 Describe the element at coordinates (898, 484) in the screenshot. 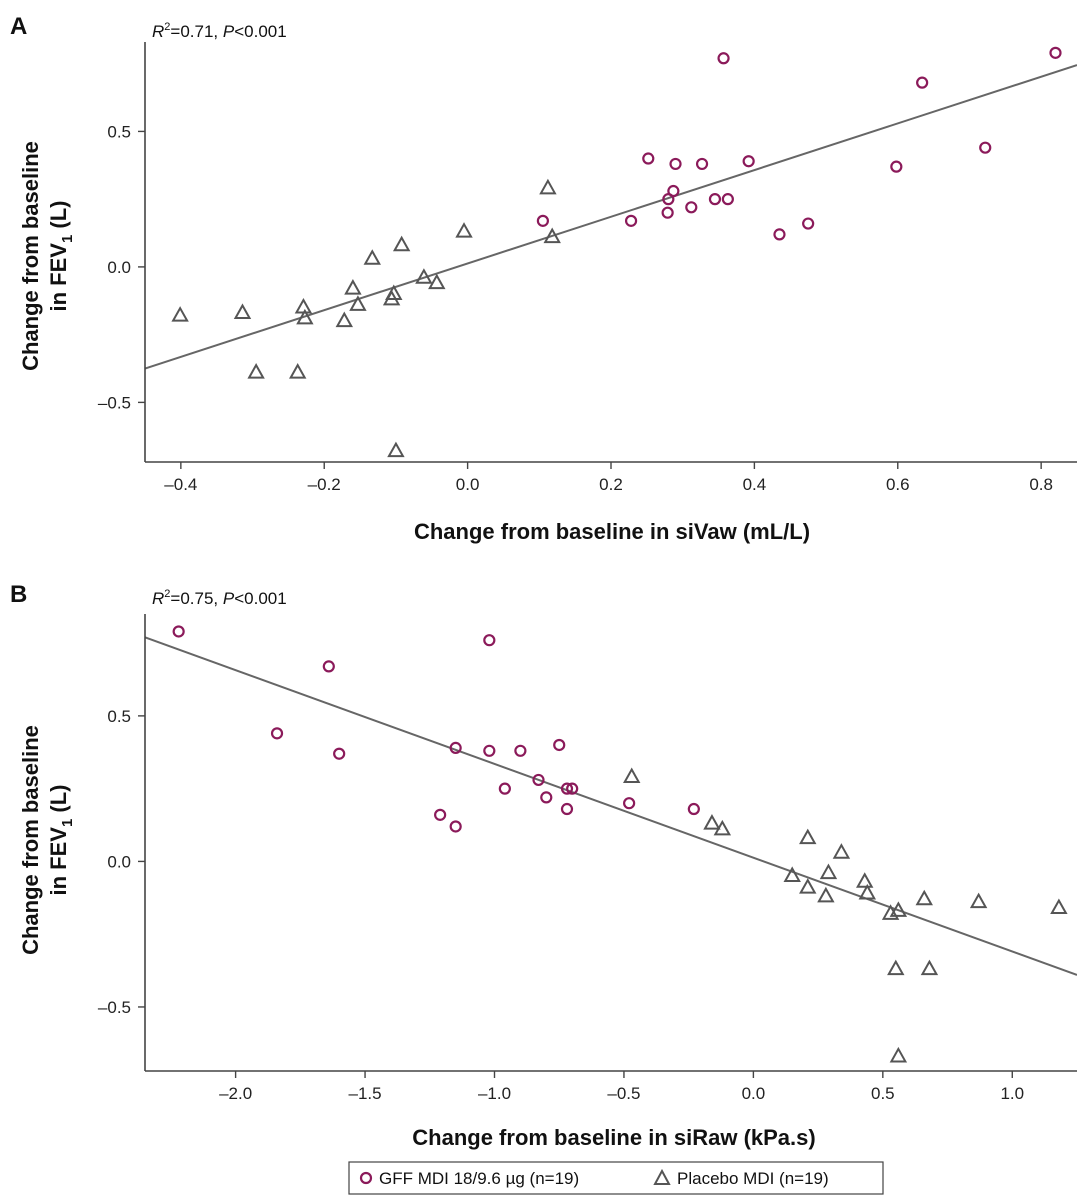

I see `x-tick-label: 0.6` at that location.